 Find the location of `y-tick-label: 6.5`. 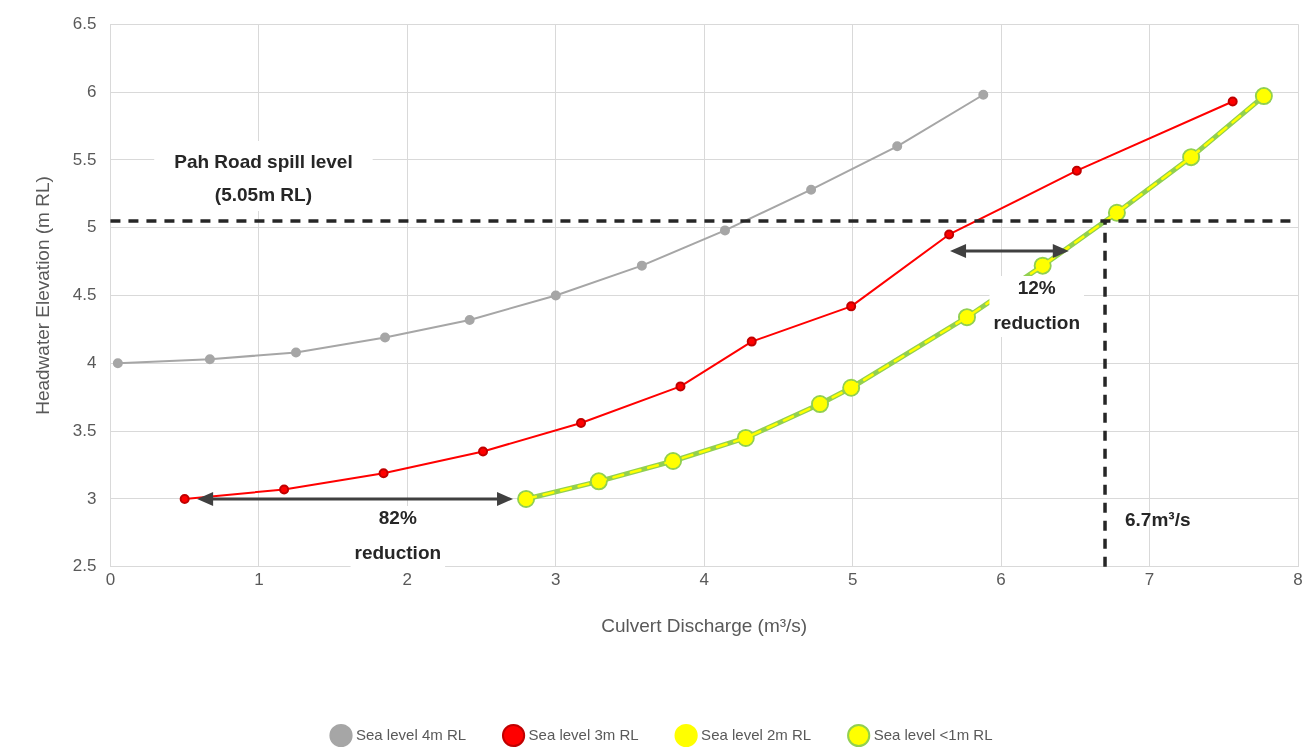

y-tick-label: 6.5 is located at coordinates (84, 23).